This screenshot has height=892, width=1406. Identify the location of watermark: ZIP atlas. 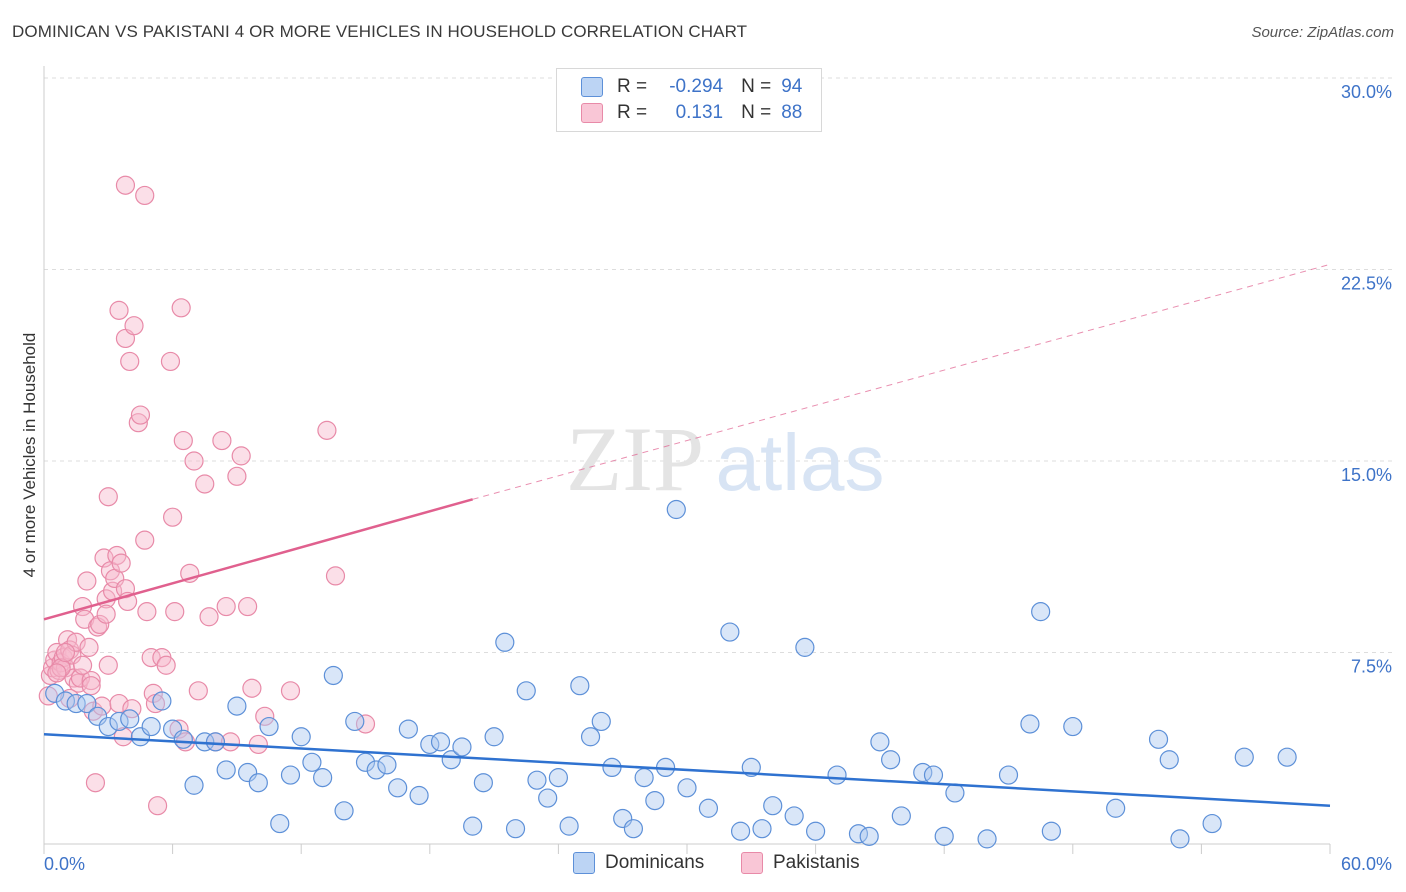
(725, 459).